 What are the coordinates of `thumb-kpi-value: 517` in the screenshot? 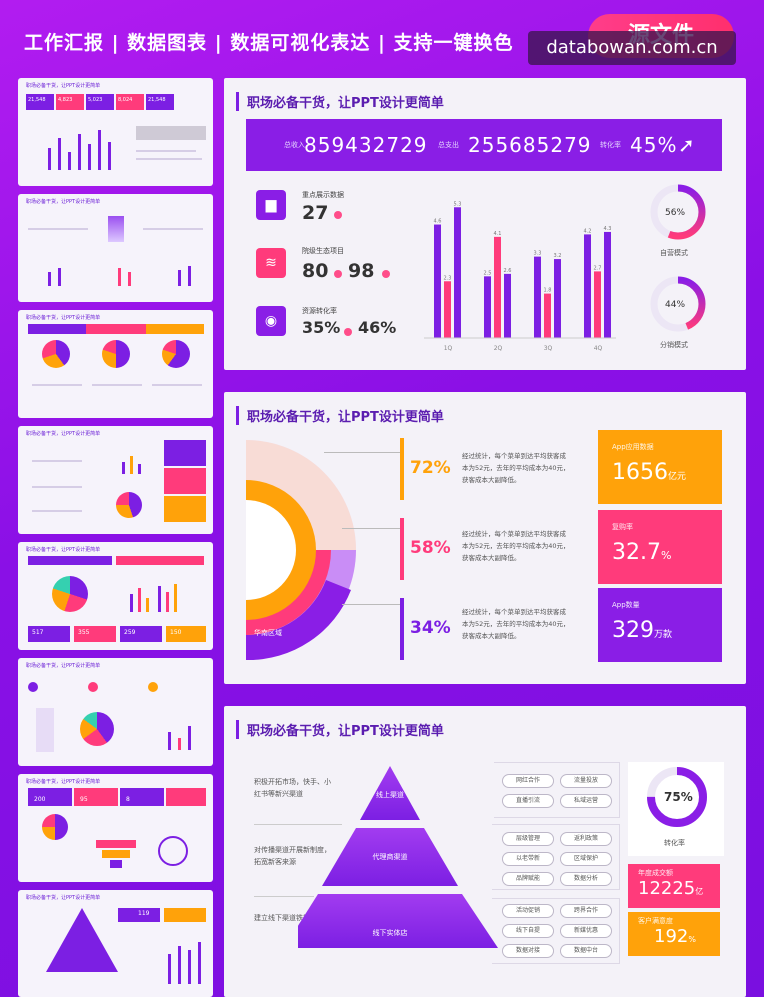 It's located at (38, 632).